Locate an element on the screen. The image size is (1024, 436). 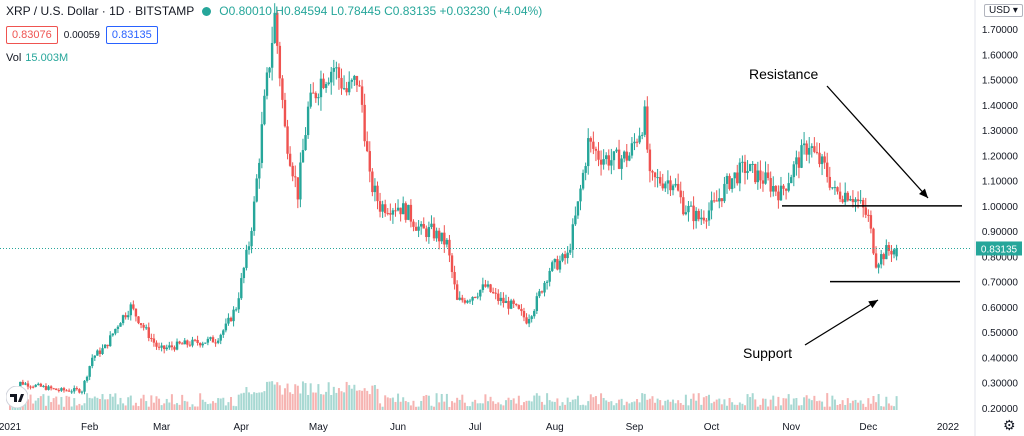
sell-price-box: 0.83076 is located at coordinates (32, 35).